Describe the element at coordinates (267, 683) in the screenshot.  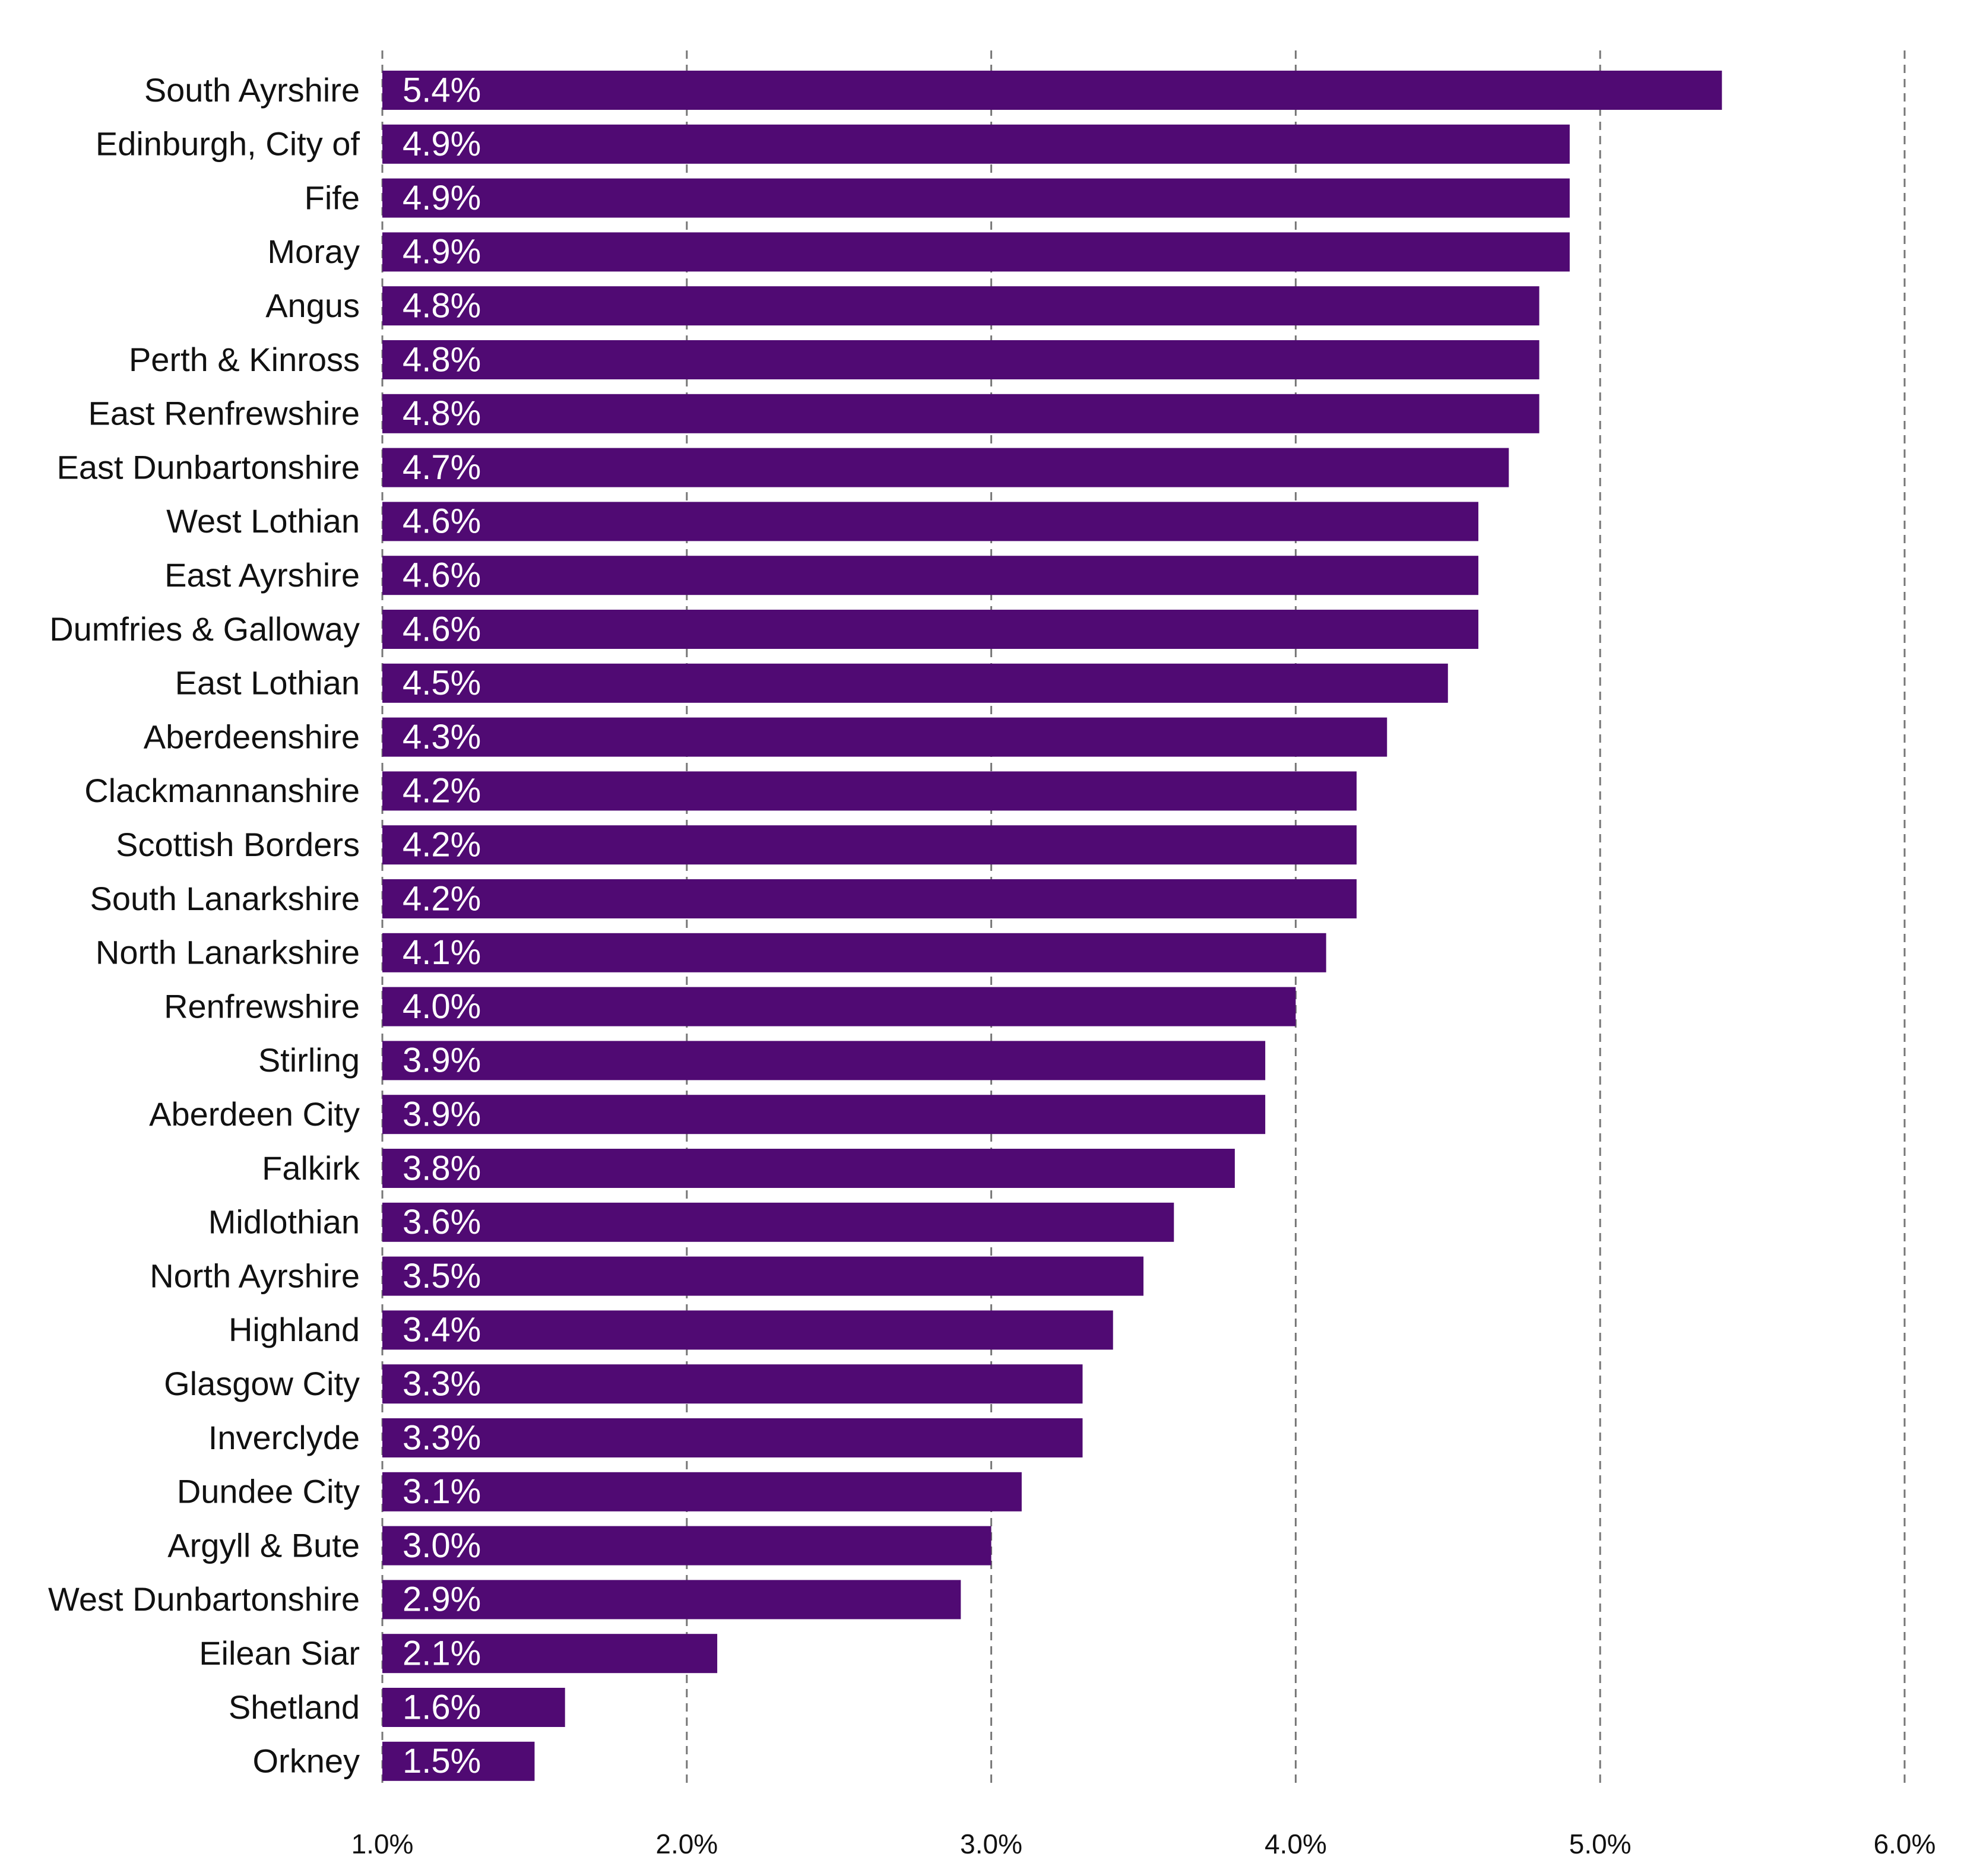
I see `category-label: East Lothian` at that location.